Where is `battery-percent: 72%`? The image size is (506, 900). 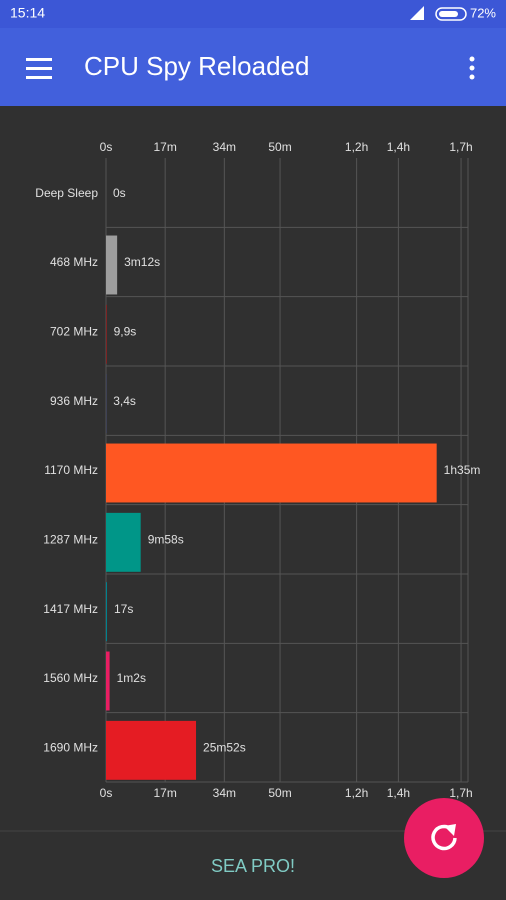
battery-percent: 72% is located at coordinates (483, 12).